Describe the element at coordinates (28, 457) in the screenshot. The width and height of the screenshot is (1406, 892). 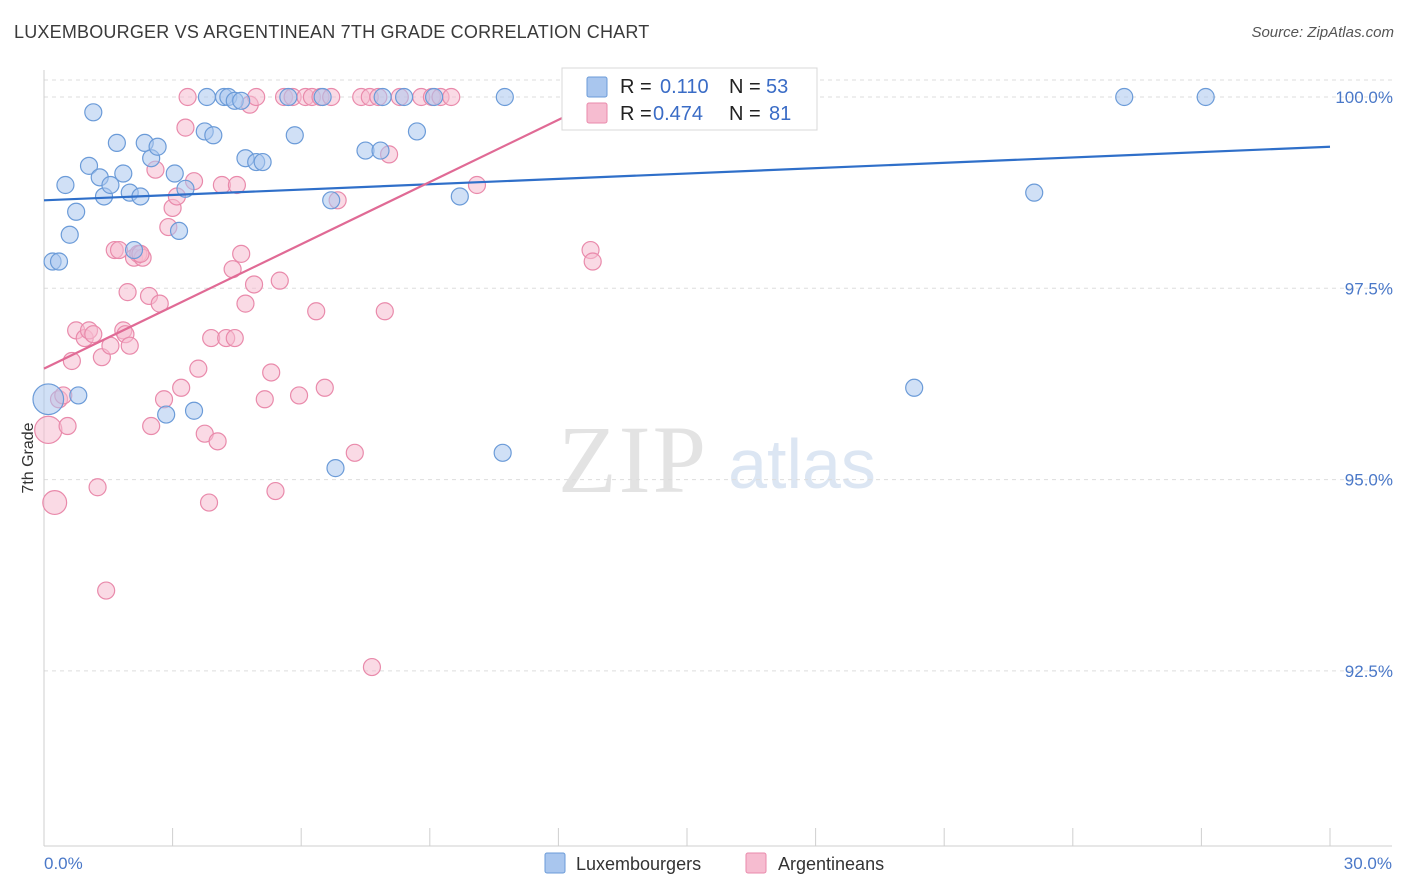
I see `y-axis-label: 7th Grade` at that location.